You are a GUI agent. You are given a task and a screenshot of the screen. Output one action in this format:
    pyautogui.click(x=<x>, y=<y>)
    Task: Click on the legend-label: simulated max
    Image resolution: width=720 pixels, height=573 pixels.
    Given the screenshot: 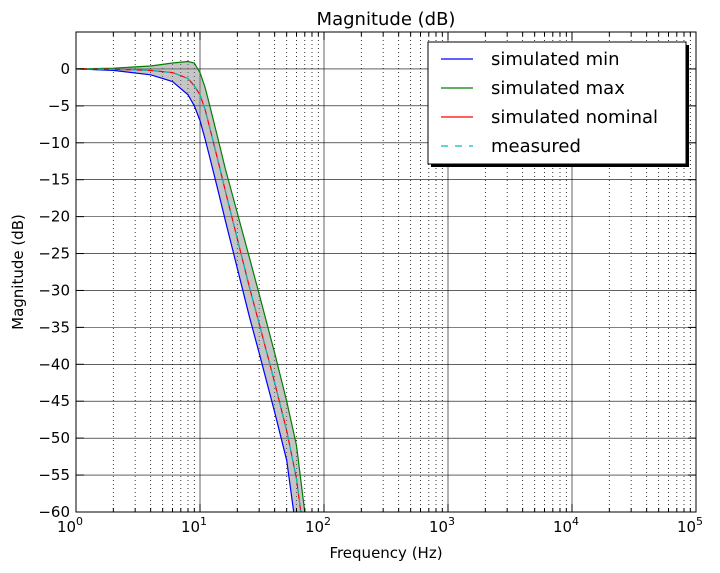 What is the action you would take?
    pyautogui.click(x=558, y=88)
    